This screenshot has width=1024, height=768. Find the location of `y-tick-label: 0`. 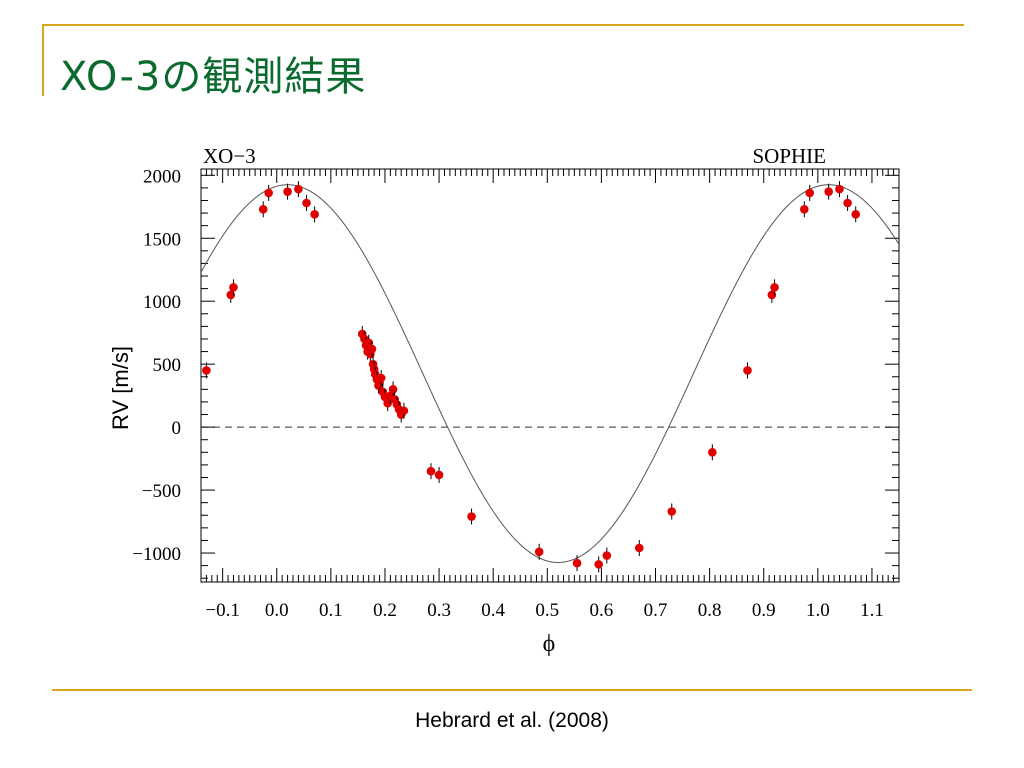

y-tick-label: 0 is located at coordinates (177, 428).